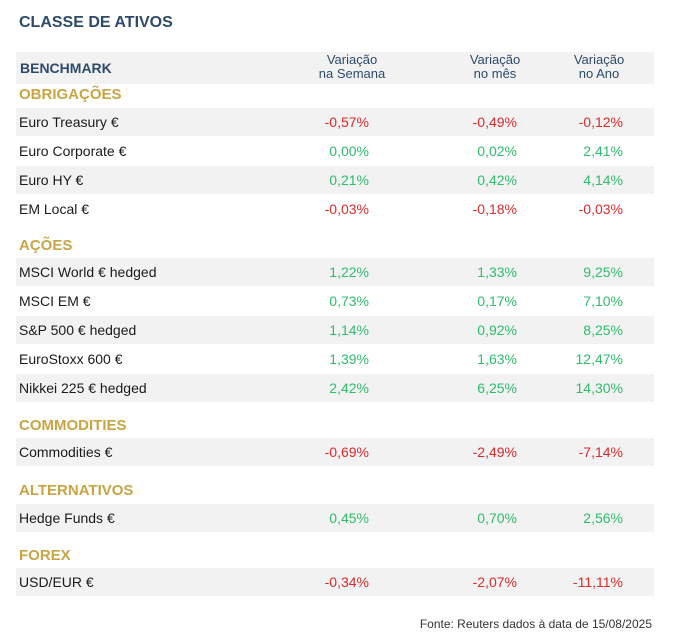 The height and width of the screenshot is (641, 678). I want to click on row-year-value: 8,25%, so click(603, 330).